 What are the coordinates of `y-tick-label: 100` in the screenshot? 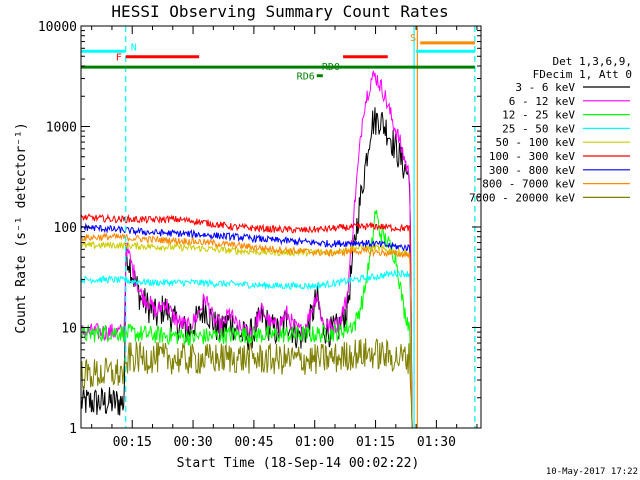 It's located at (65, 228).